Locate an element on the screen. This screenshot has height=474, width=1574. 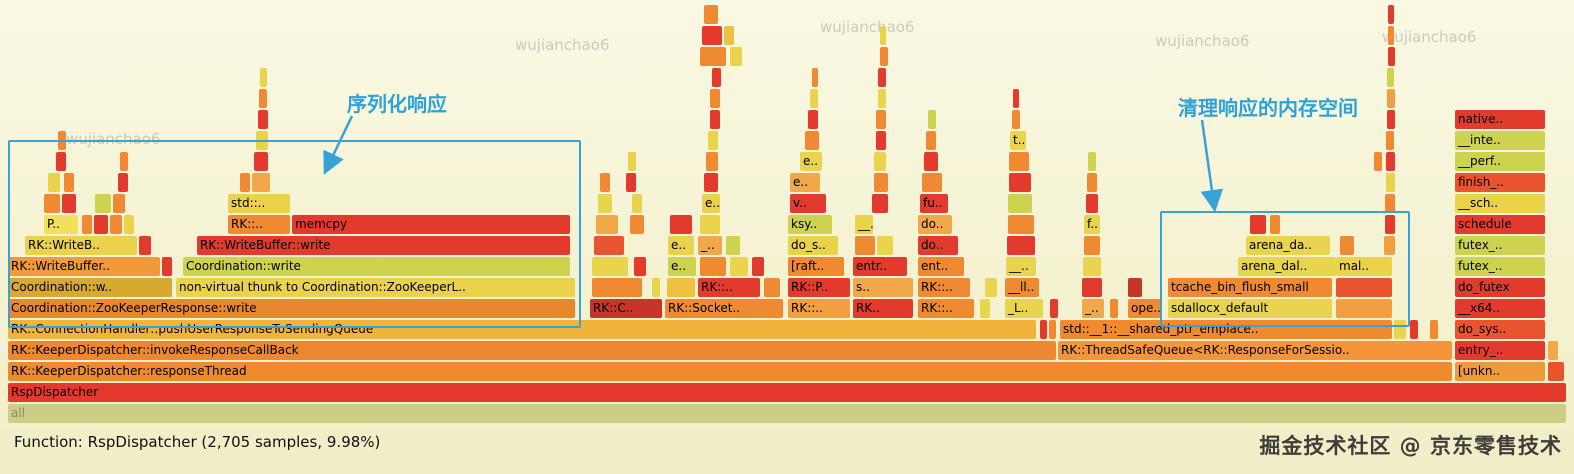
flame-frame: RK::.. is located at coordinates (729, 287).